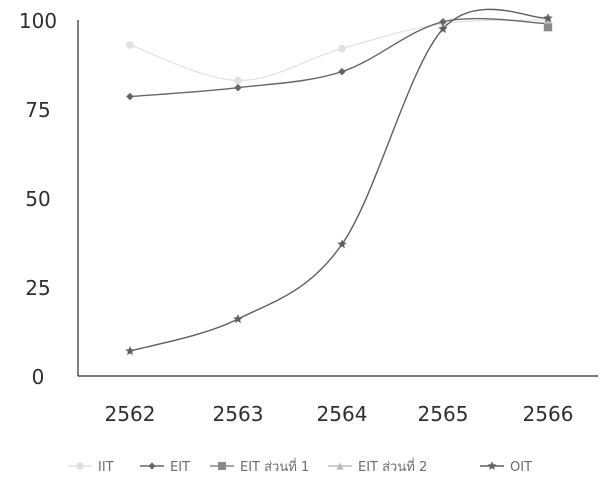 This screenshot has height=480, width=601. Describe the element at coordinates (37, 110) in the screenshot. I see `y-tick-label-75: 75` at that location.